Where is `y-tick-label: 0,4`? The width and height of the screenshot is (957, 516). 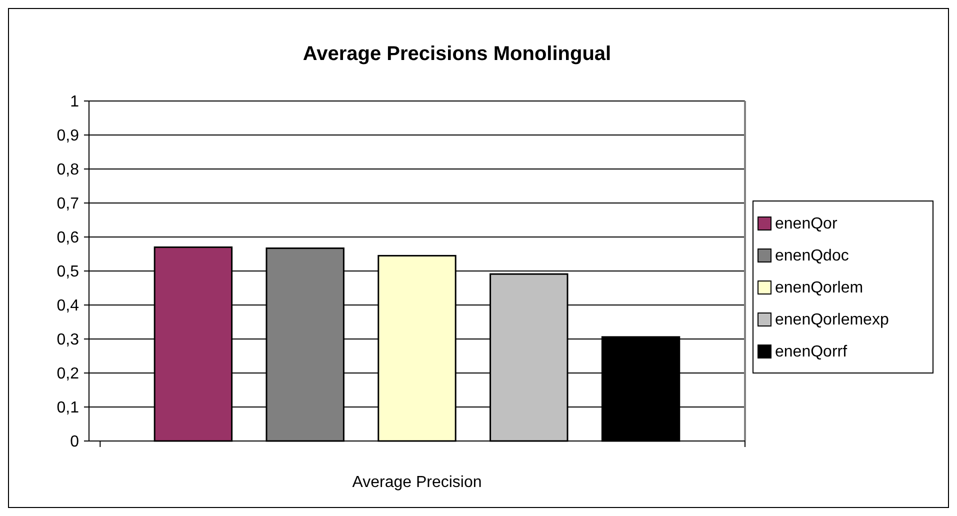 y-tick-label: 0,4 is located at coordinates (68, 306).